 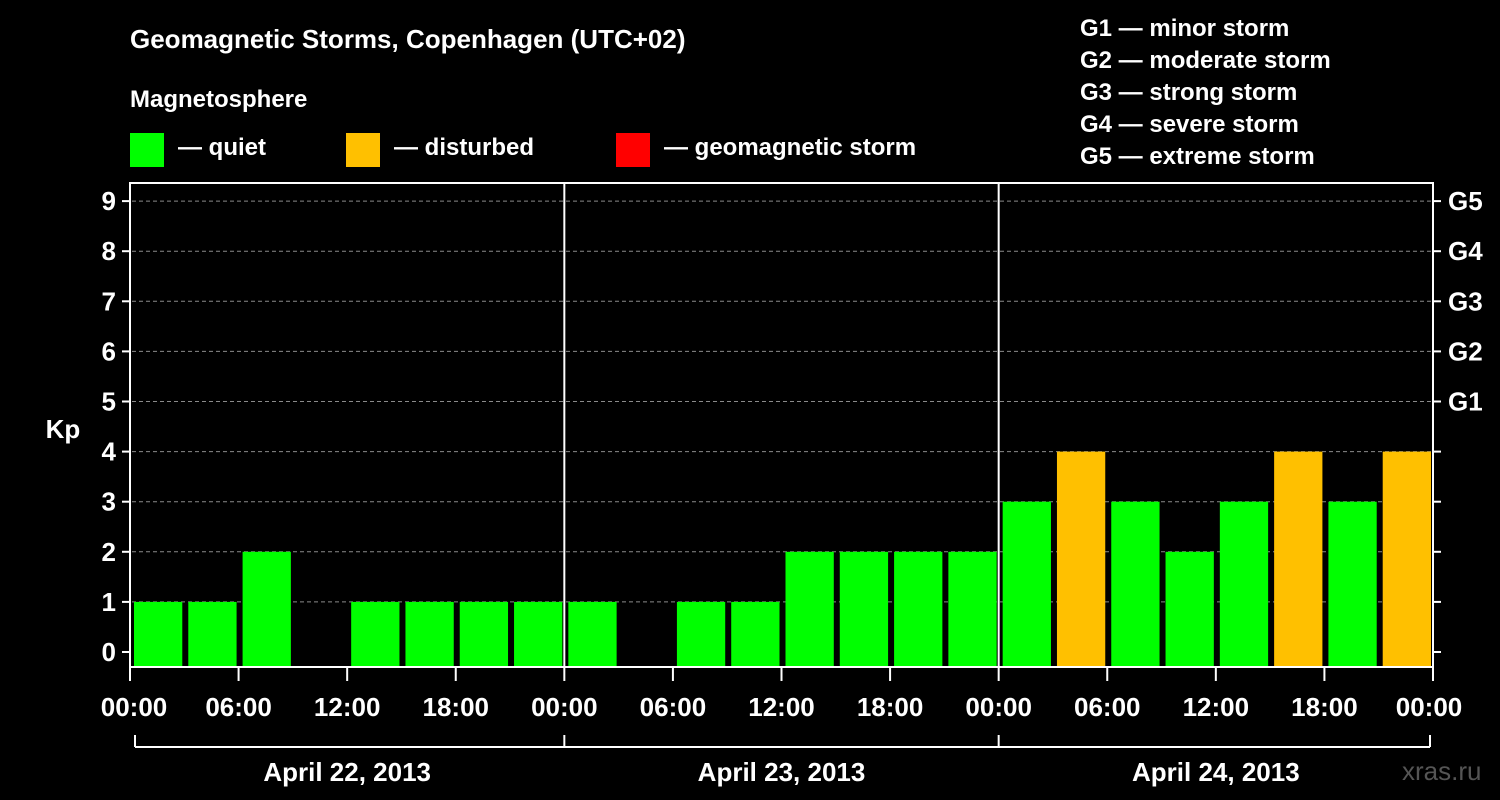 I want to click on y-tick-label: 1, so click(x=109, y=602).